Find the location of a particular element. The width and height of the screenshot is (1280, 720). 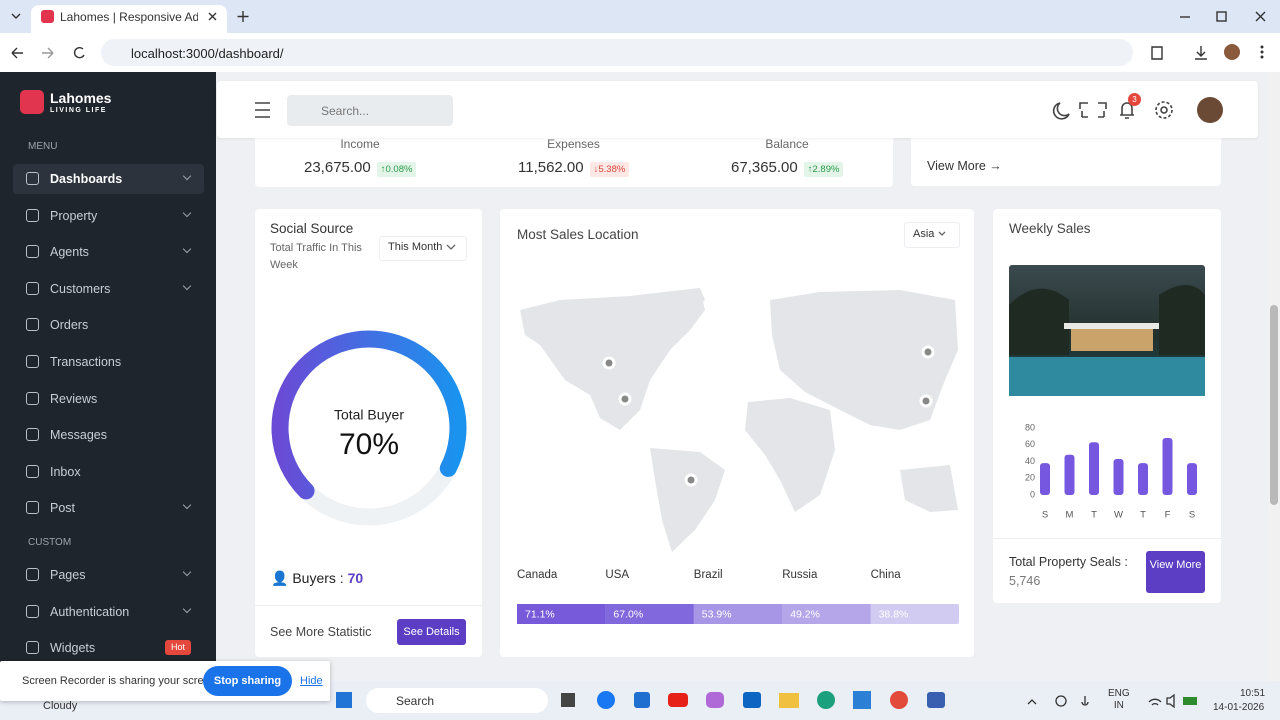

property-image is located at coordinates (1107, 330).